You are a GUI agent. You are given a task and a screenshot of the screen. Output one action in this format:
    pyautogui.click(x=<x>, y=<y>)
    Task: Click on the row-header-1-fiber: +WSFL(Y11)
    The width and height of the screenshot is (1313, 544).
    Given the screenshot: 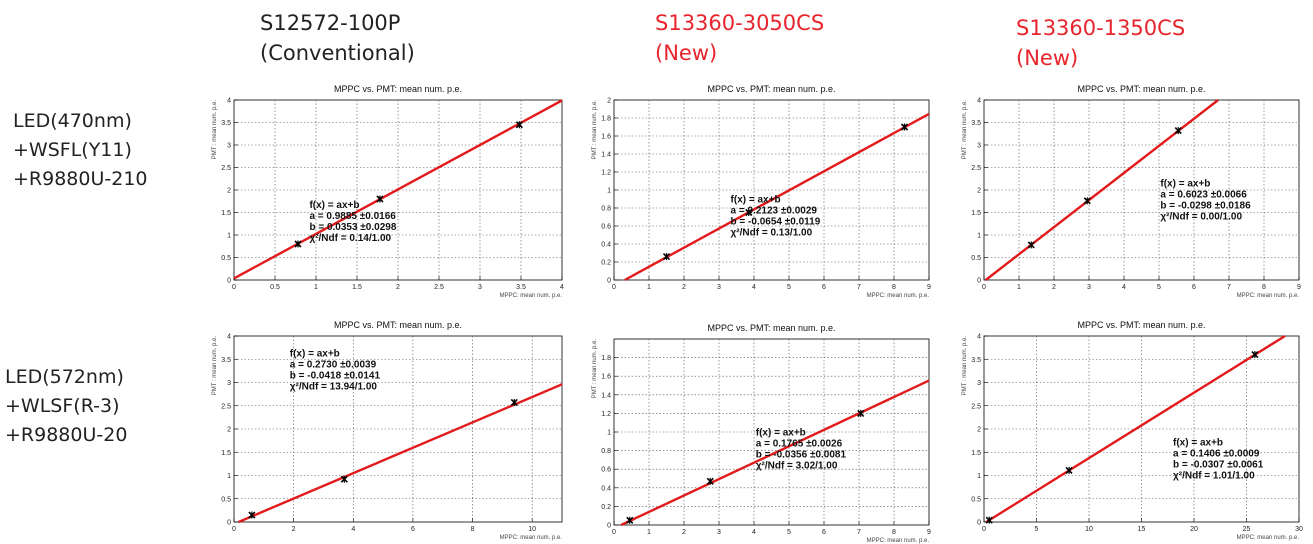 What is the action you would take?
    pyautogui.click(x=72, y=150)
    